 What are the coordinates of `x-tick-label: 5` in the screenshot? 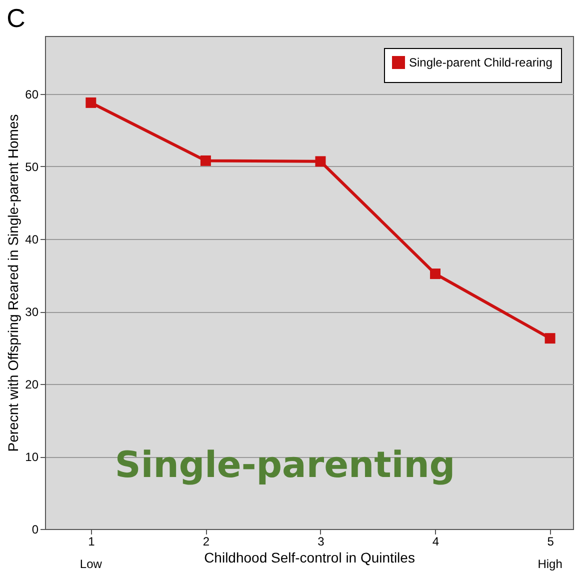 It's located at (550, 541).